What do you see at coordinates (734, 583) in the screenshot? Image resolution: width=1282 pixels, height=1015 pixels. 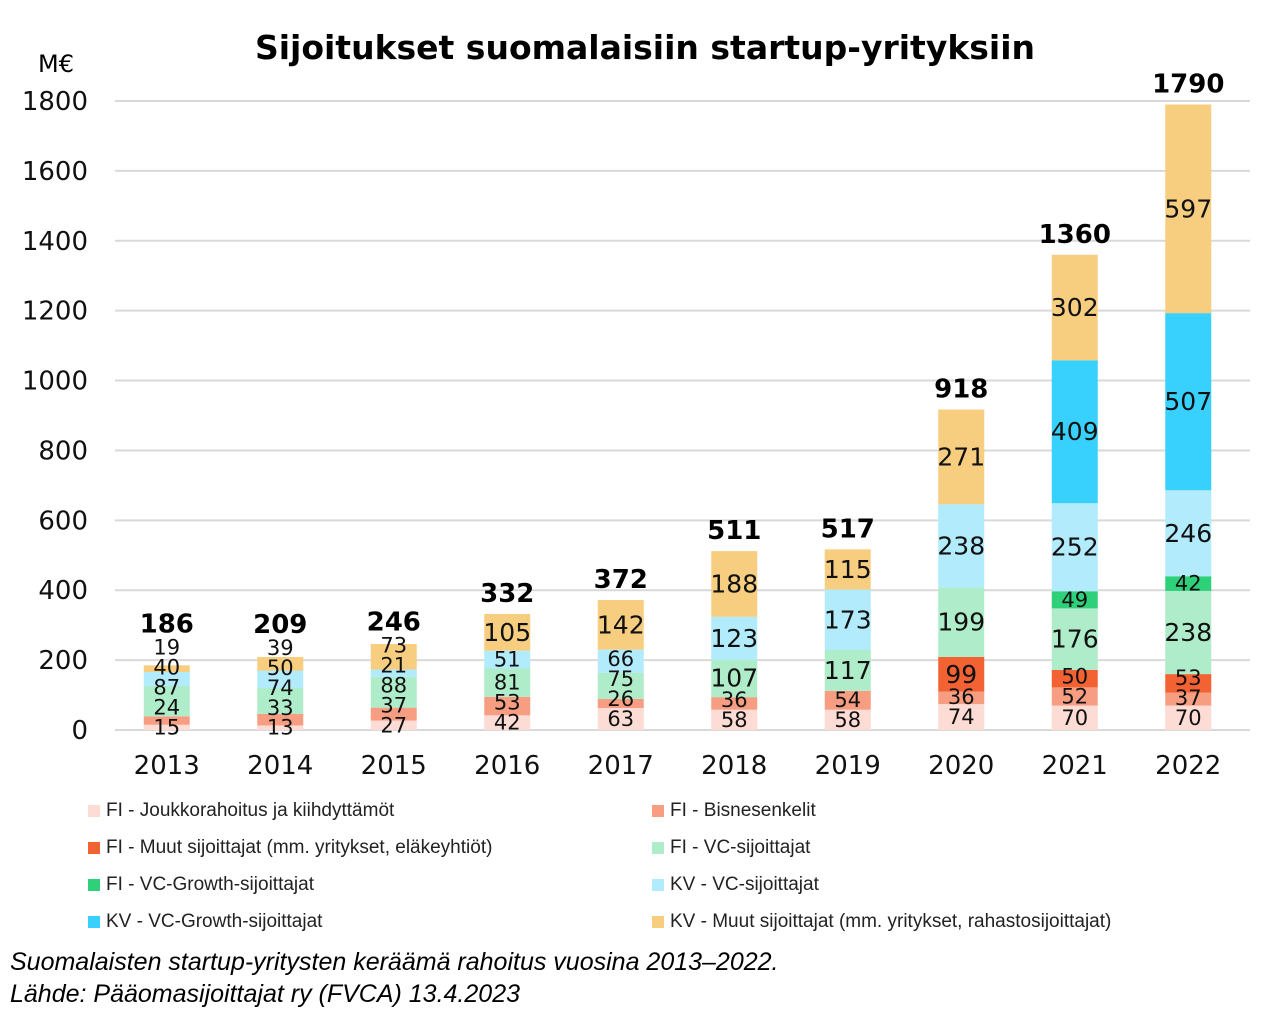 I see `data-label: 188` at bounding box center [734, 583].